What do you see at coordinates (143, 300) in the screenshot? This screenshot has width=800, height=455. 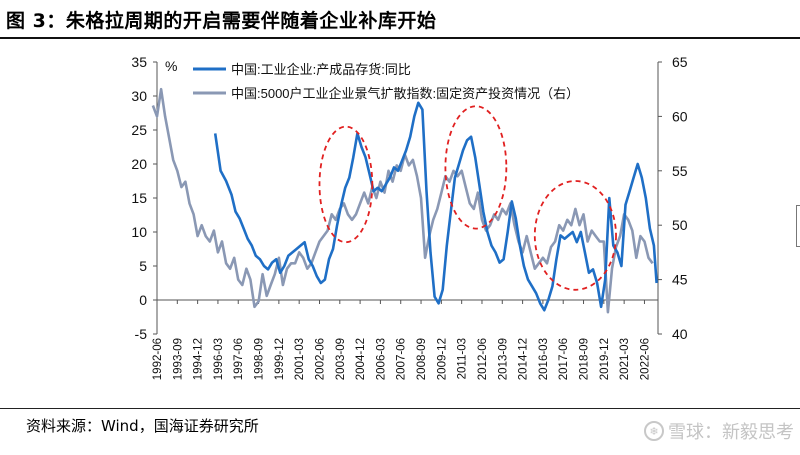 I see `left-axis-tick-label: 0` at bounding box center [143, 300].